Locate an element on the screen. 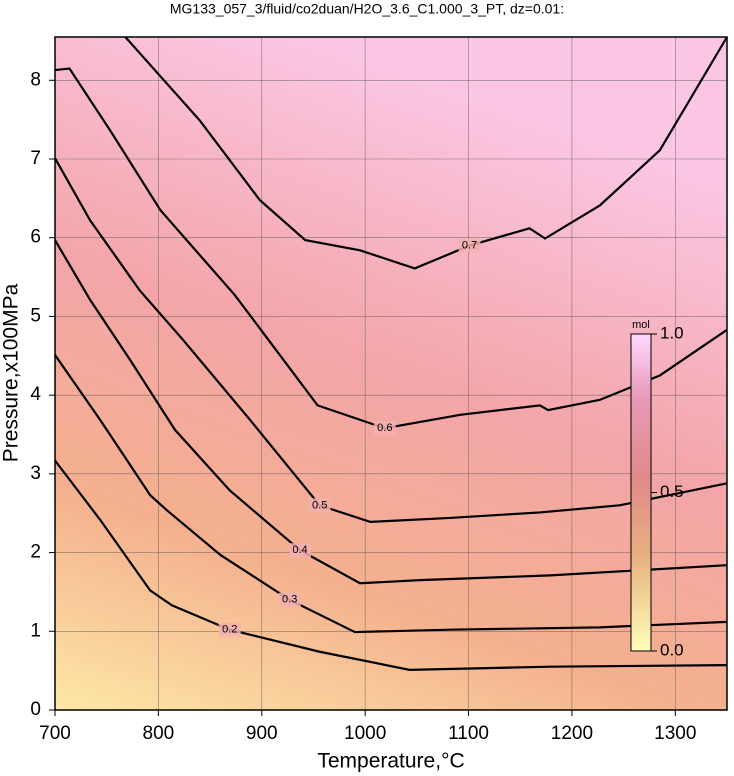  y-tick-label: 2 is located at coordinates (35, 552).